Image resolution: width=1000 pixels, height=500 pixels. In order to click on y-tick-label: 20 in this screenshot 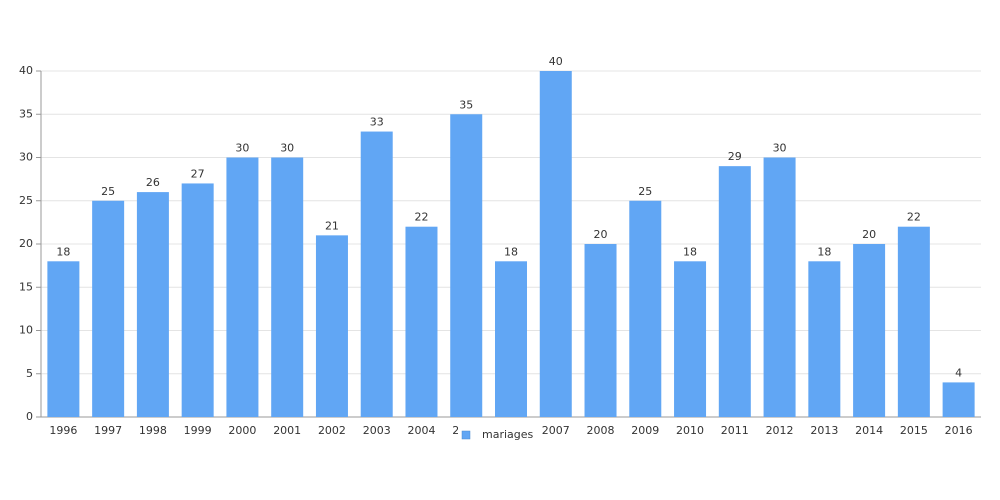, I will do `click(26, 243)`.